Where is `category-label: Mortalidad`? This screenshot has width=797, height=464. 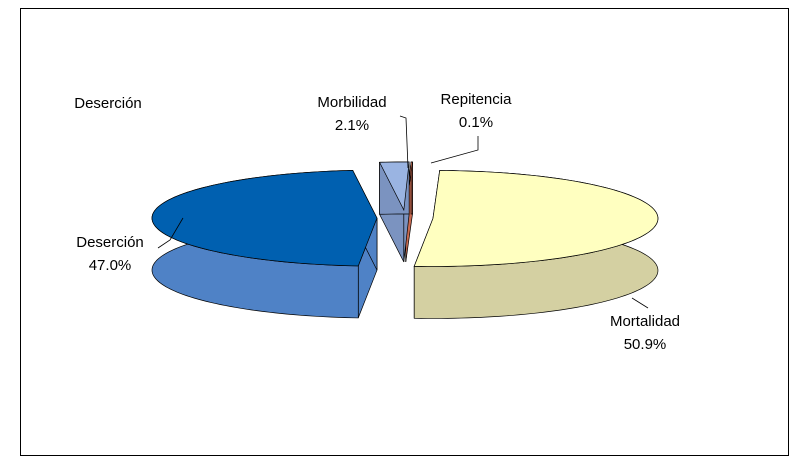
category-label: Mortalidad is located at coordinates (645, 321).